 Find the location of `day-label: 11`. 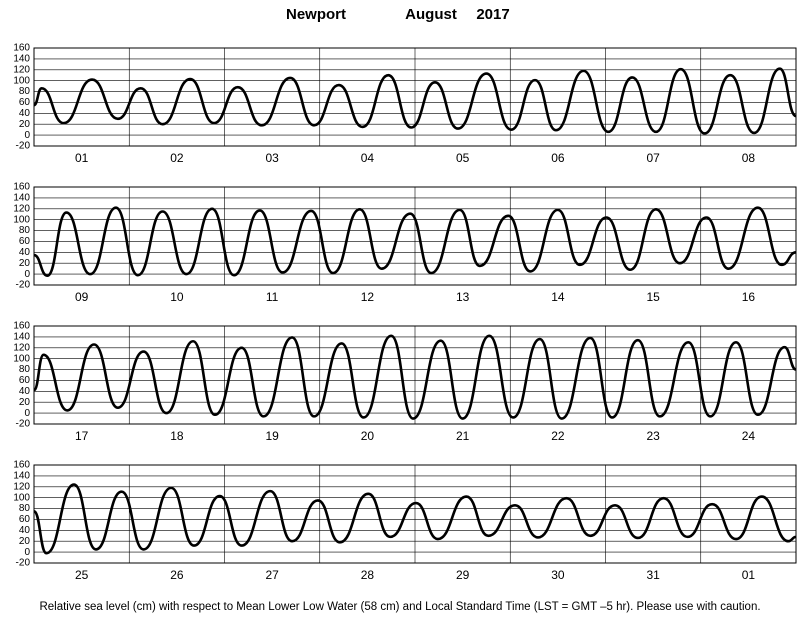

day-label: 11 is located at coordinates (272, 297).